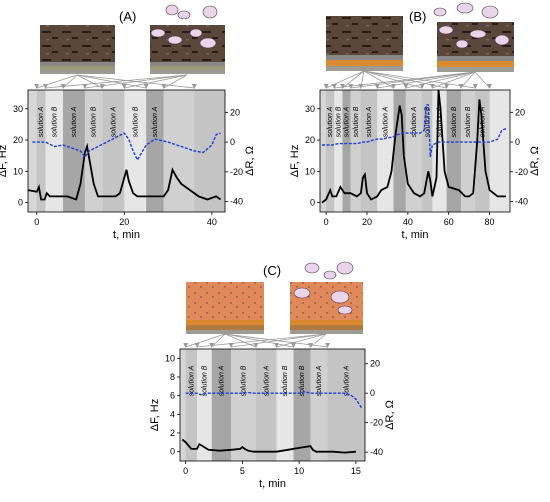 The width and height of the screenshot is (550, 502). What do you see at coordinates (242, 471) in the screenshot?
I see `x-tick-label: 5` at bounding box center [242, 471].